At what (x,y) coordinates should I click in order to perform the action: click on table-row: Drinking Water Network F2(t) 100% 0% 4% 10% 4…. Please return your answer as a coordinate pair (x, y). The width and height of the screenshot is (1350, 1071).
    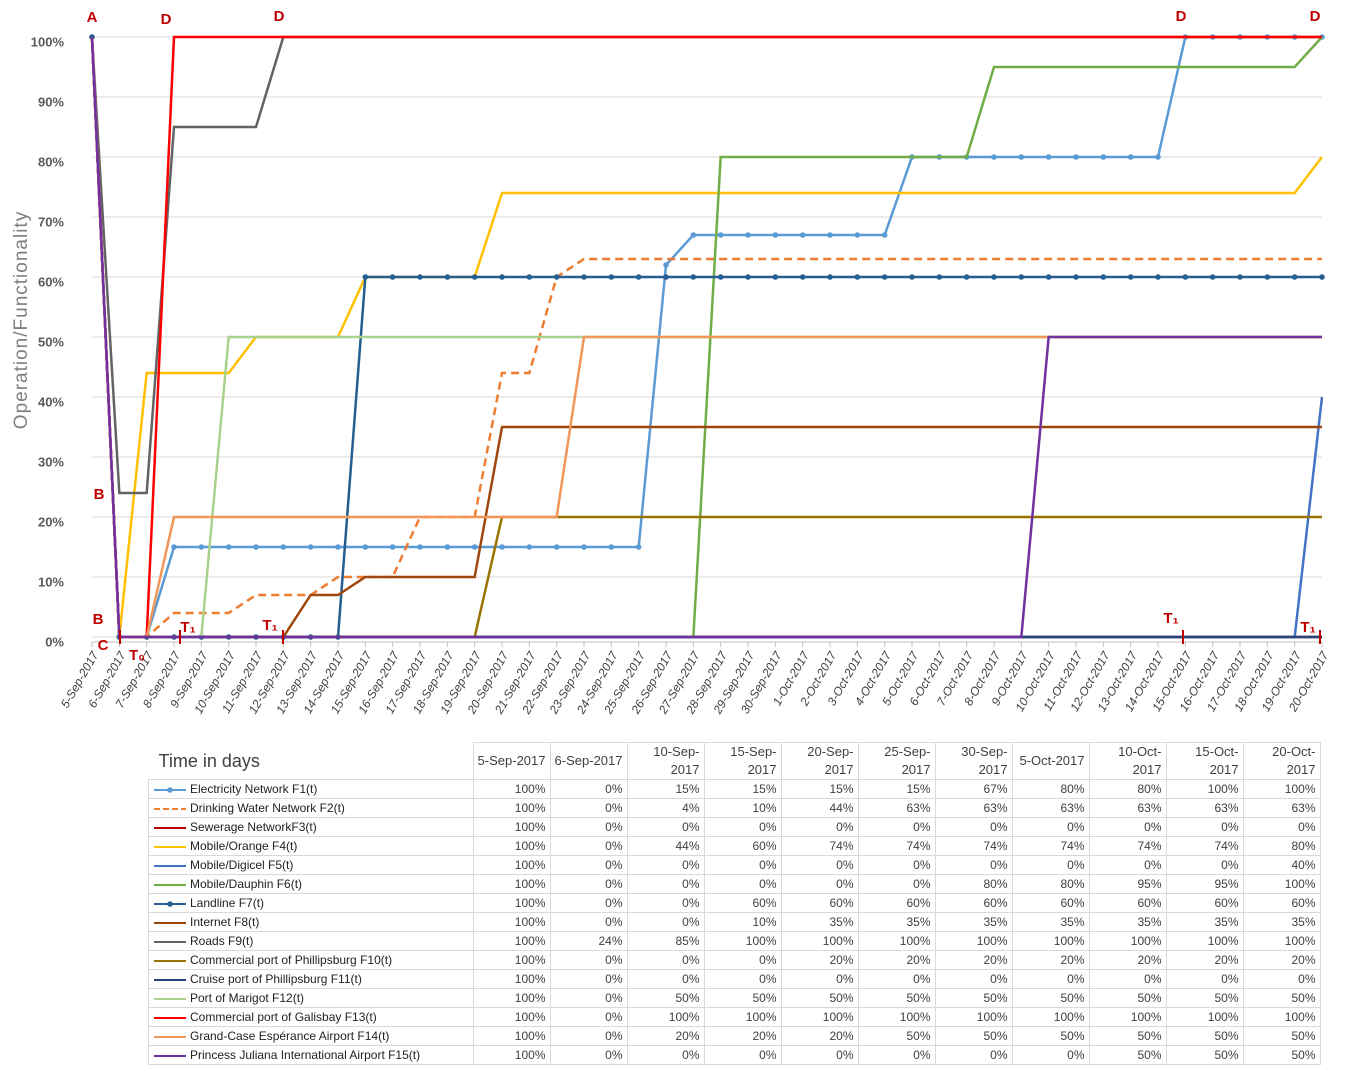
    Looking at the image, I should click on (734, 808).